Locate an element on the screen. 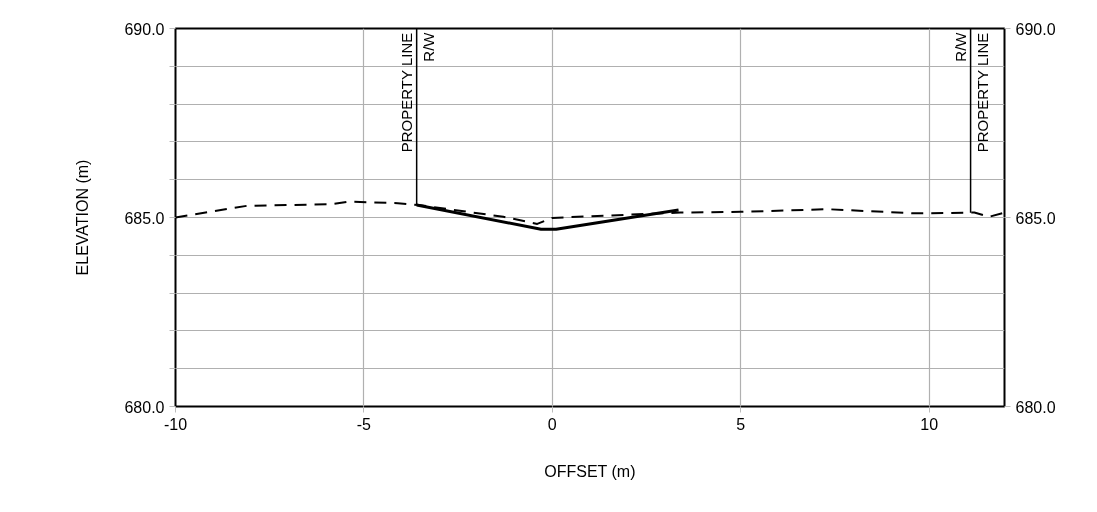  y-tick-label: 685.0 is located at coordinates (144, 218).